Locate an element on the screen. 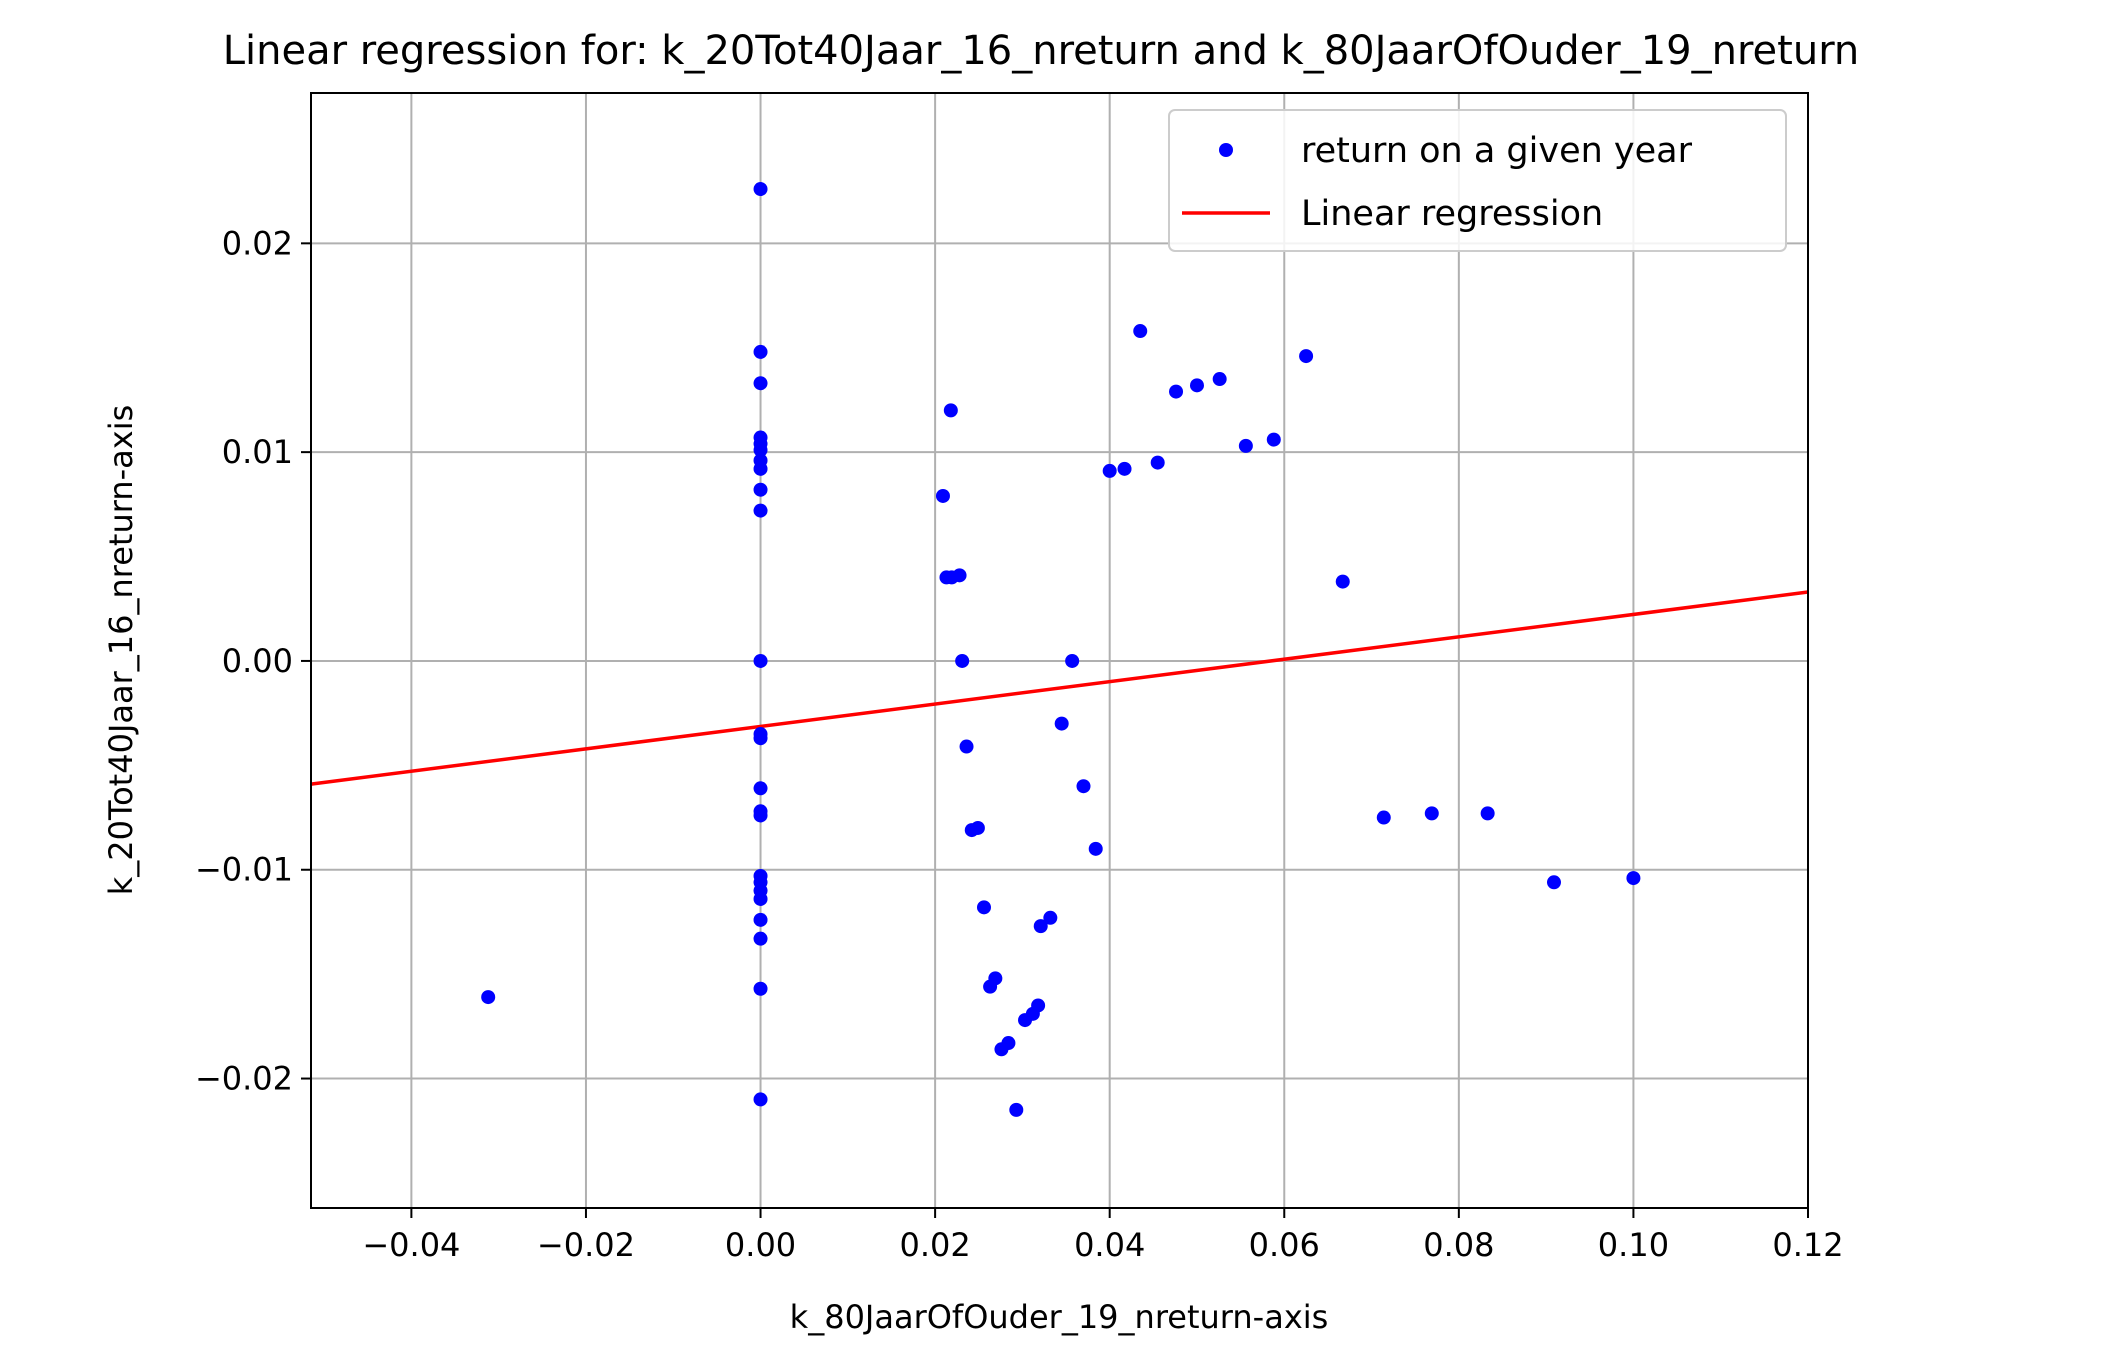  legend: return on a given year Linear regression is located at coordinates (1477, 180).